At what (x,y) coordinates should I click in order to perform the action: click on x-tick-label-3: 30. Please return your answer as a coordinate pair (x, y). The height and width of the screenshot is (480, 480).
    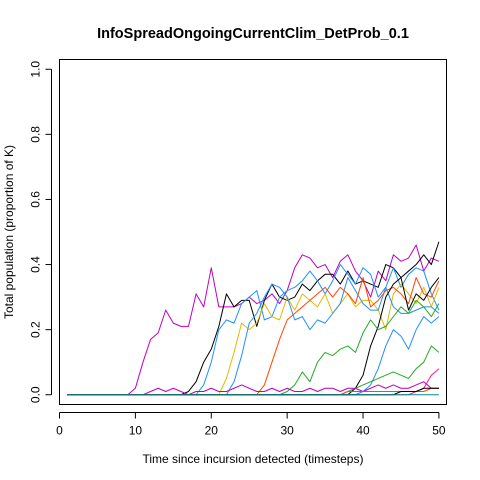
    Looking at the image, I should click on (287, 431).